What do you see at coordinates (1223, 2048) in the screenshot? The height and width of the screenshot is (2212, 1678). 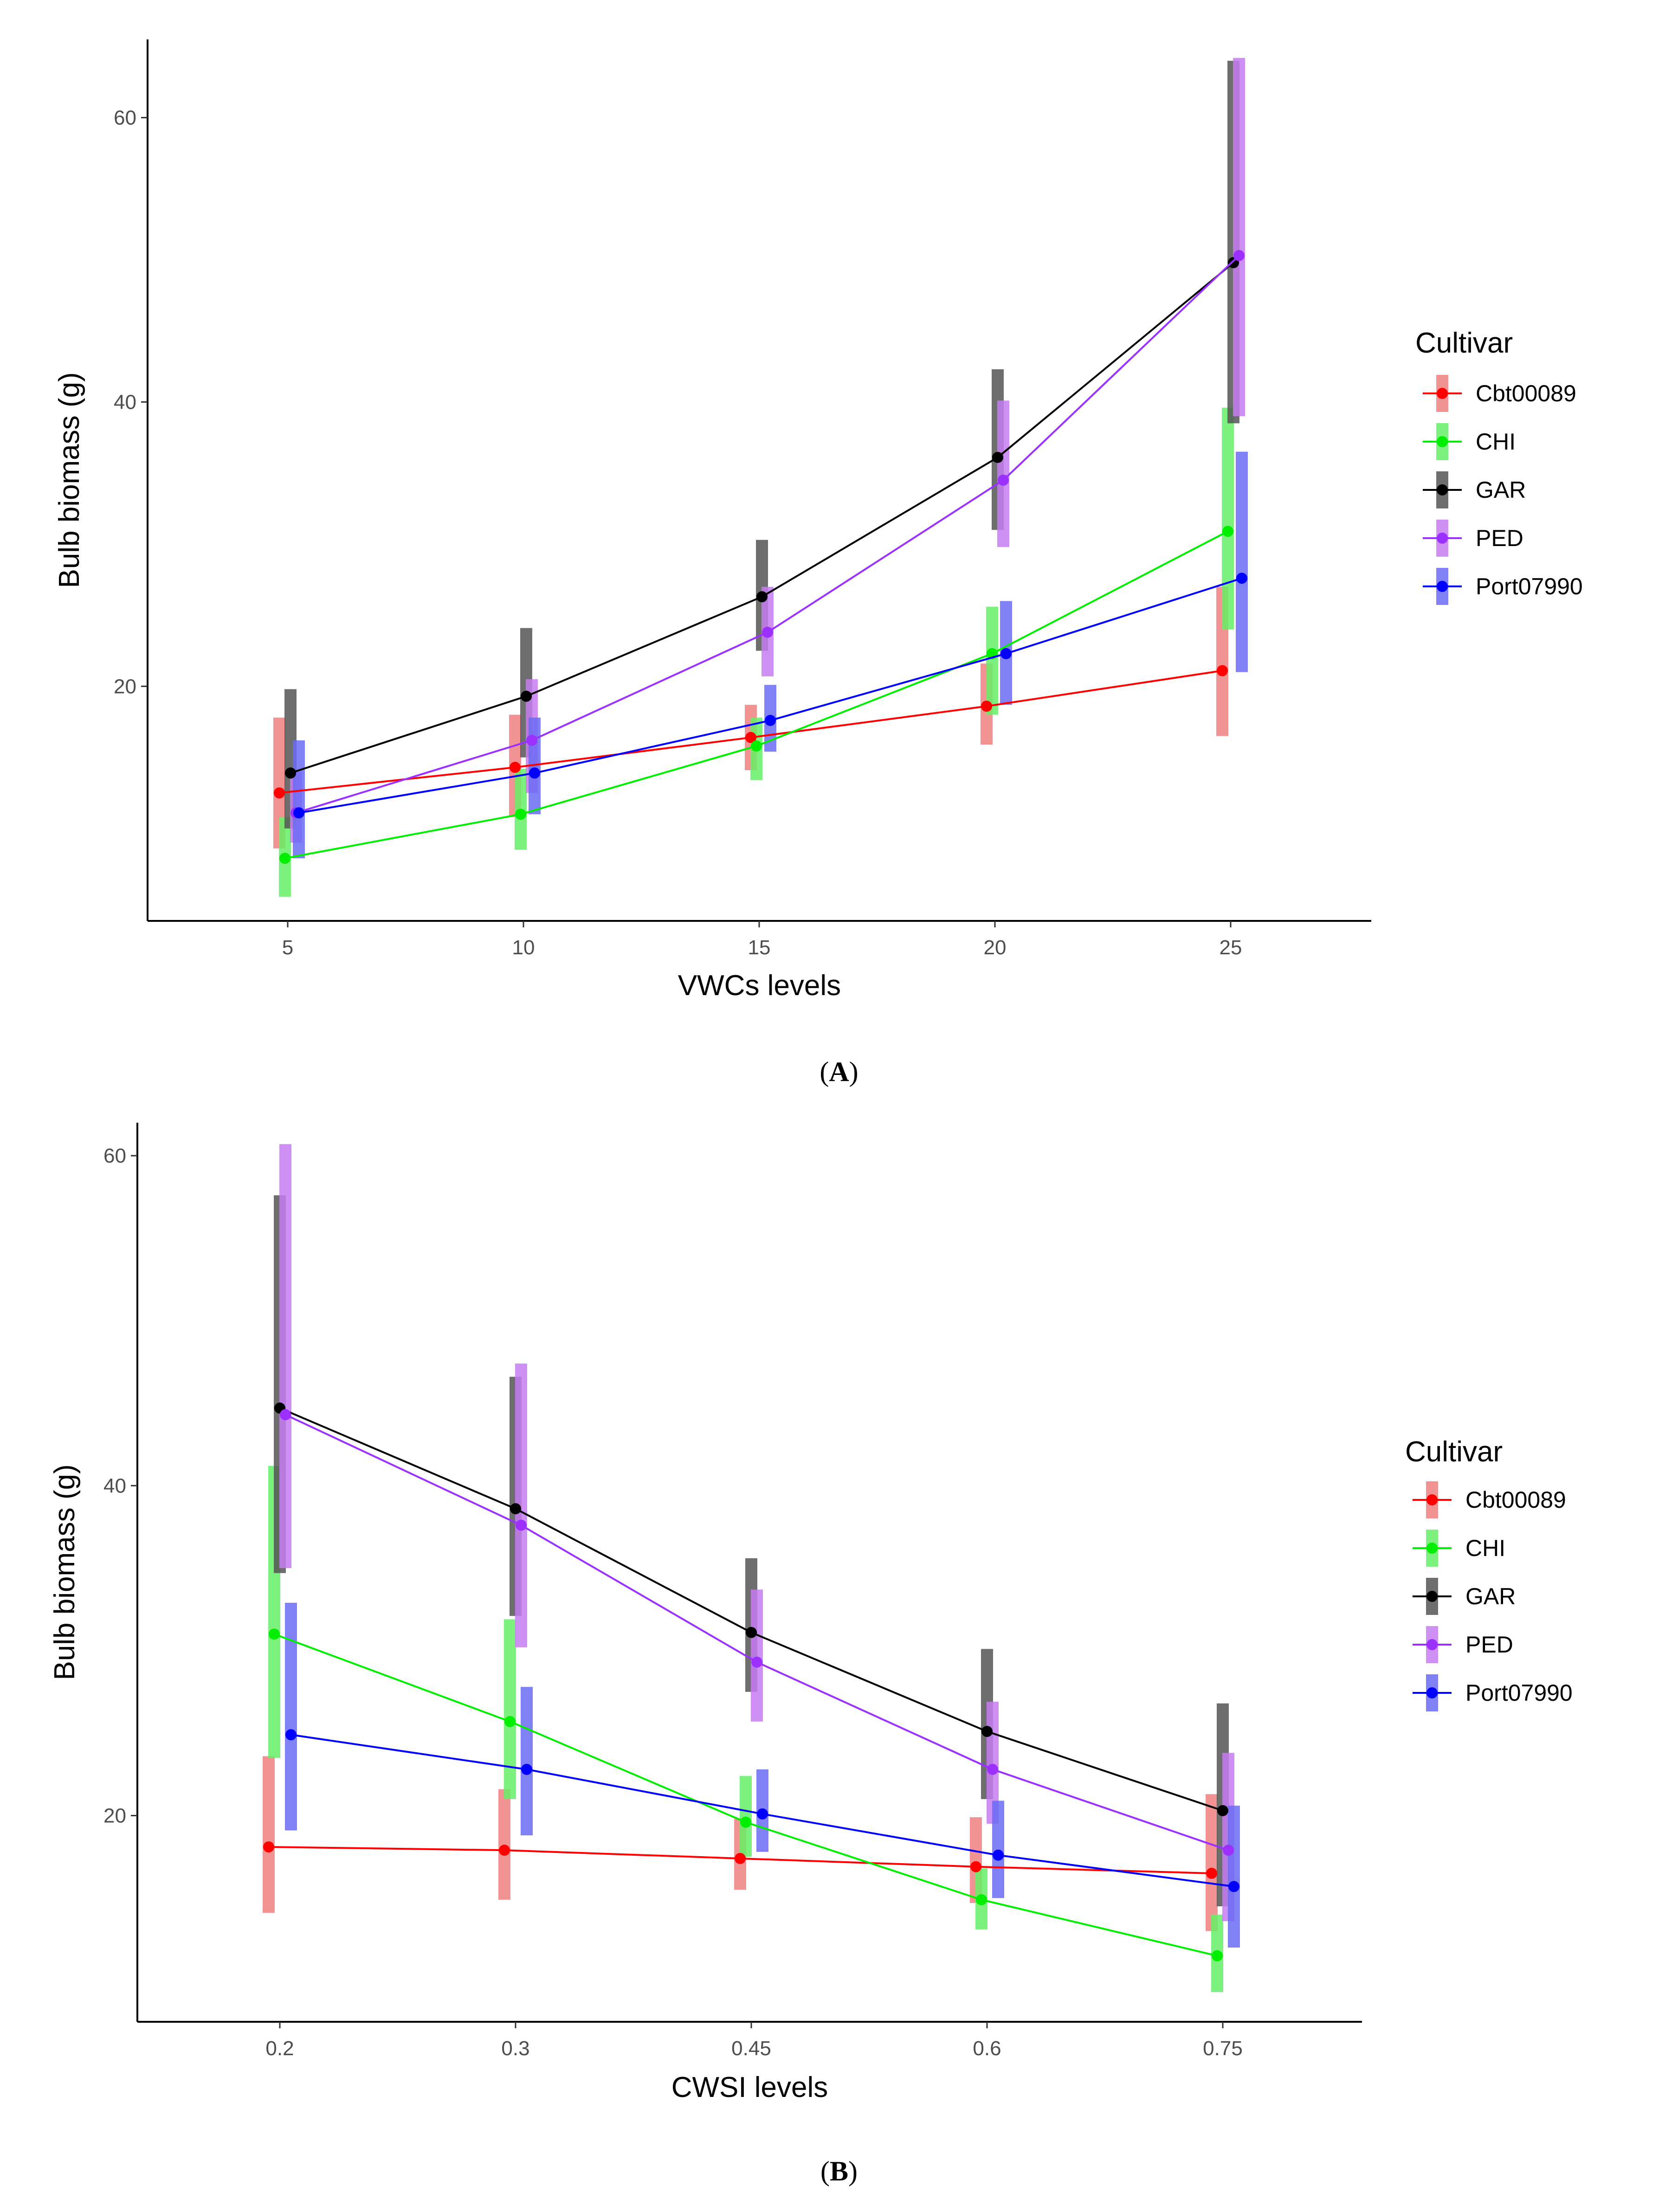 I see `x-tick-label: 0.75` at bounding box center [1223, 2048].